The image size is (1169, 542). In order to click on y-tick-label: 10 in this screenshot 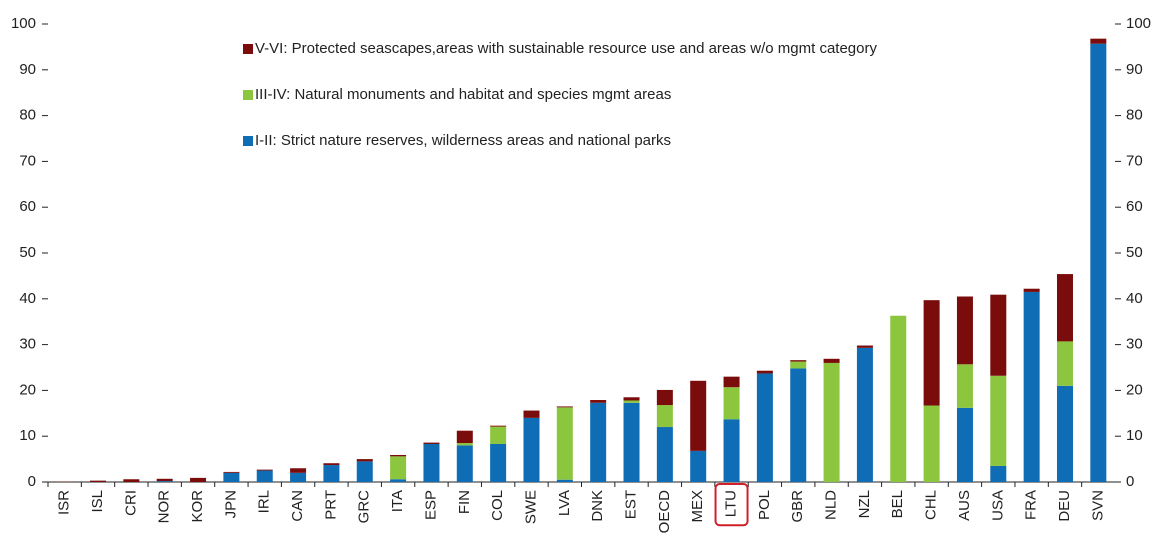, I will do `click(27, 435)`.